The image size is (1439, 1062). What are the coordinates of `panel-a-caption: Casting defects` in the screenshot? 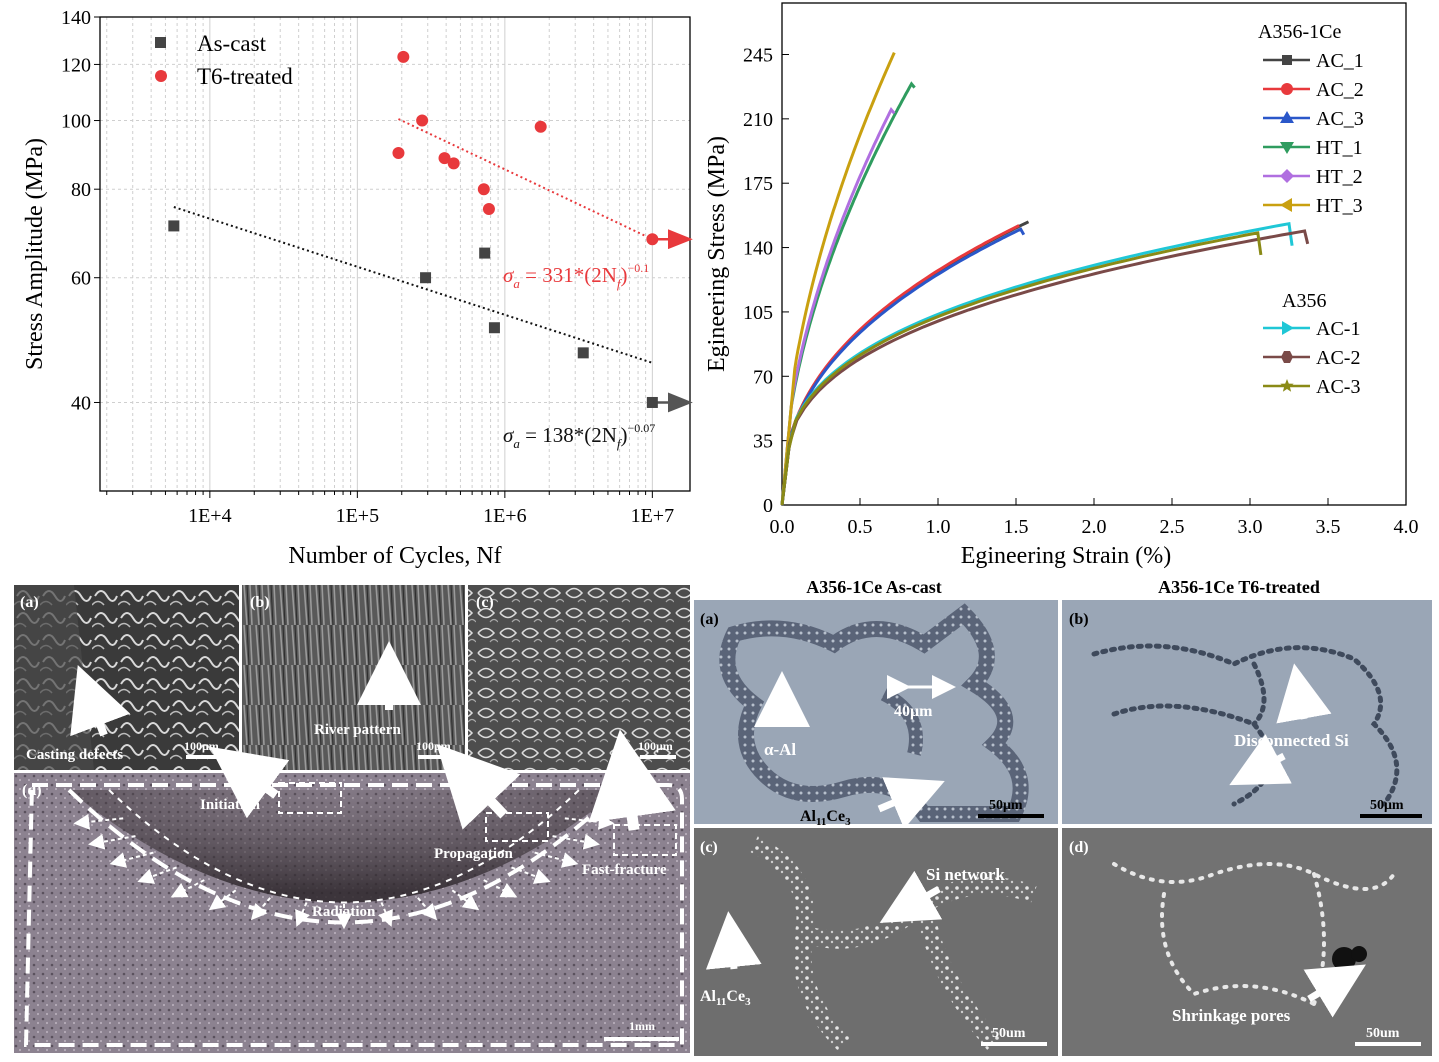 It's located at (74, 755).